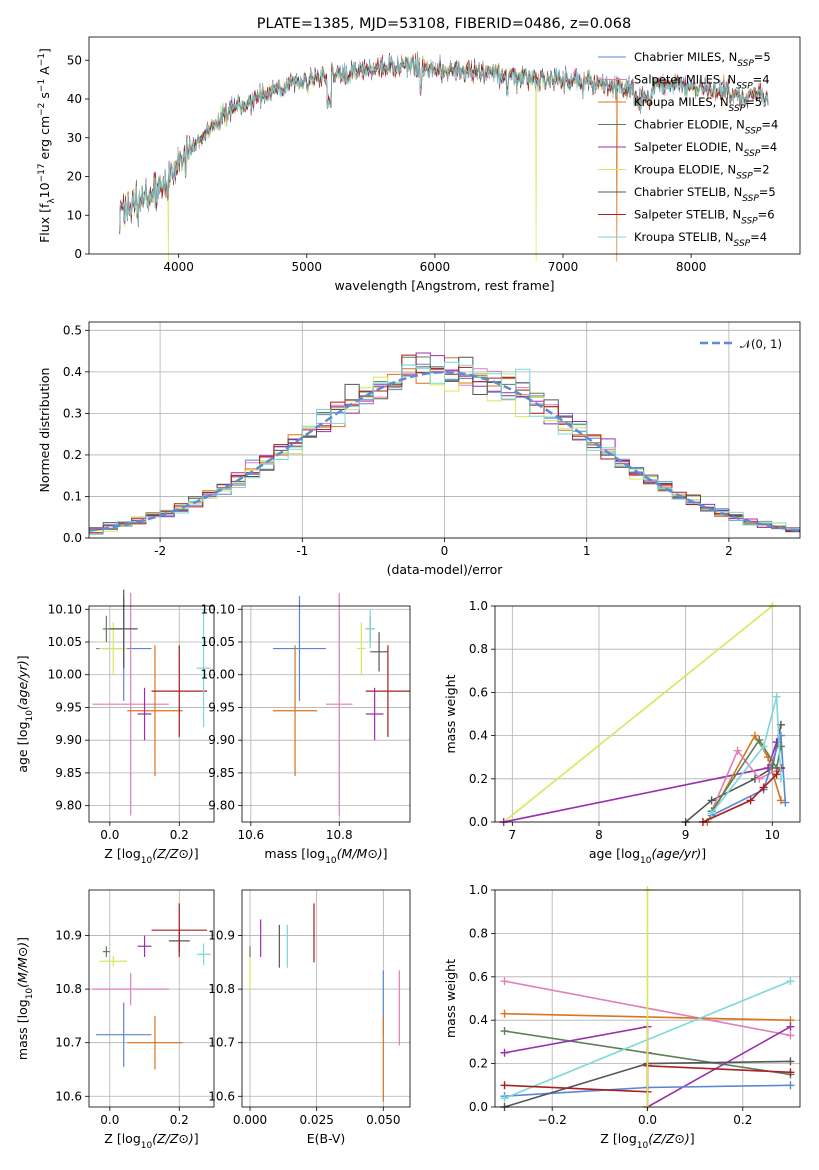 The image size is (819, 1170). Describe the element at coordinates (68, 989) in the screenshot. I see `y-tick-label: 10.8` at that location.